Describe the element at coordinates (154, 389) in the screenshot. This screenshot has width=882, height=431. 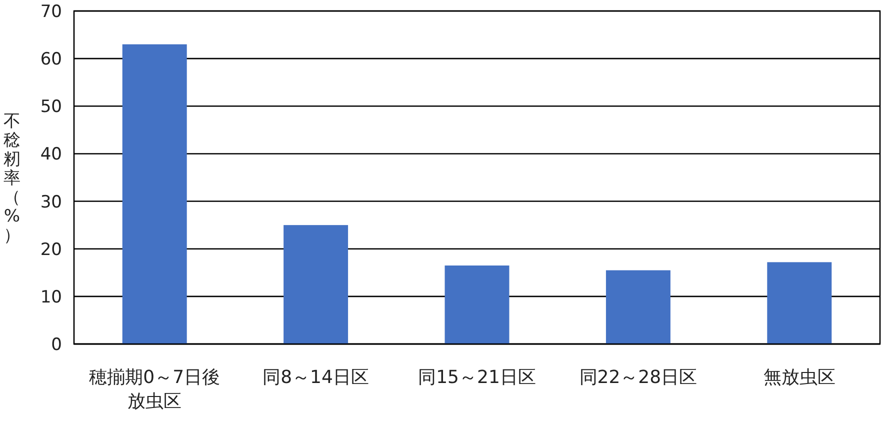
I see `x-tick-label: 穂揃期0～7日後放虫区` at that location.